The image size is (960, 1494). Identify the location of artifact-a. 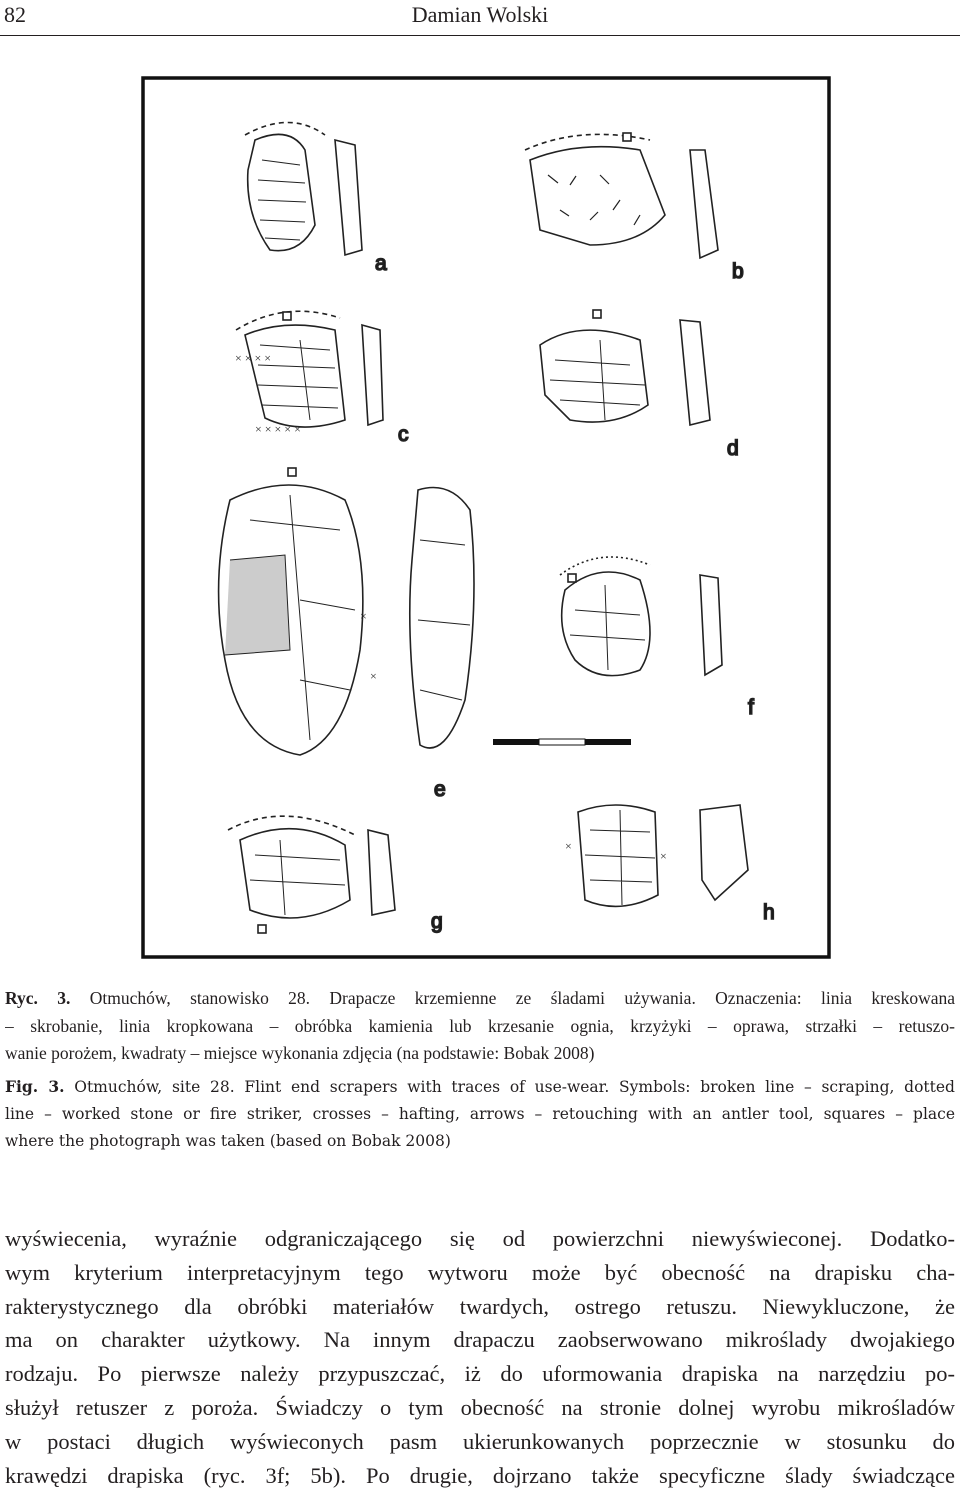
(303, 189).